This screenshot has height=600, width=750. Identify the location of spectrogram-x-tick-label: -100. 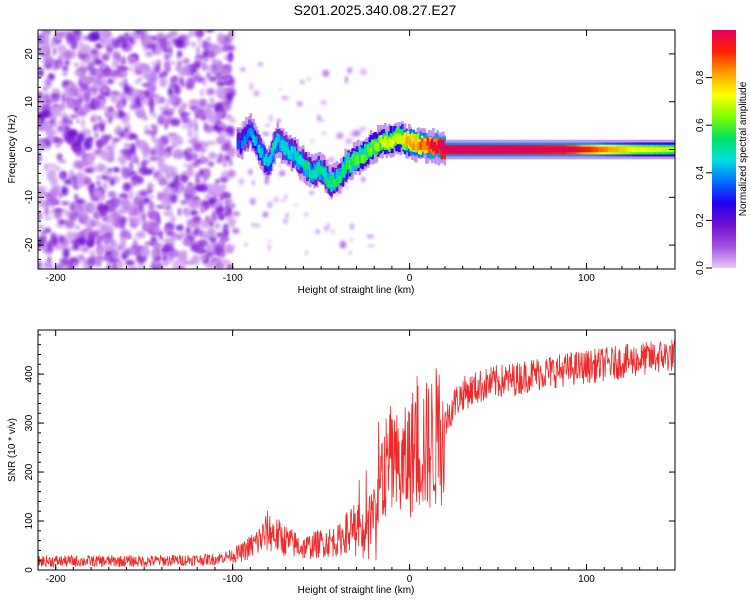
(233, 278).